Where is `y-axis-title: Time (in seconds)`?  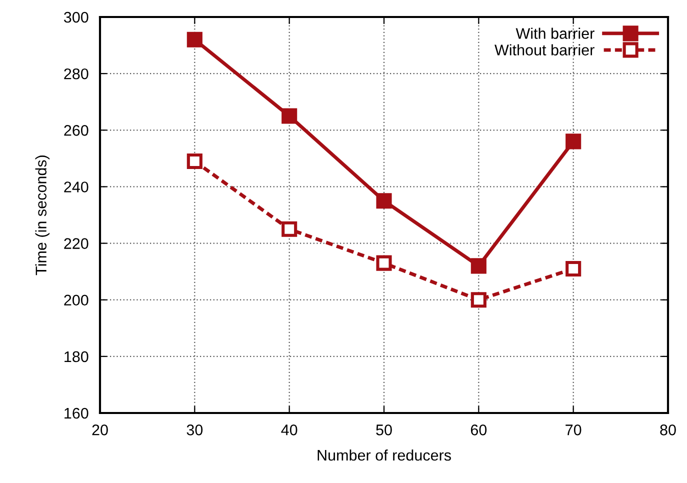 y-axis-title: Time (in seconds) is located at coordinates (42, 216).